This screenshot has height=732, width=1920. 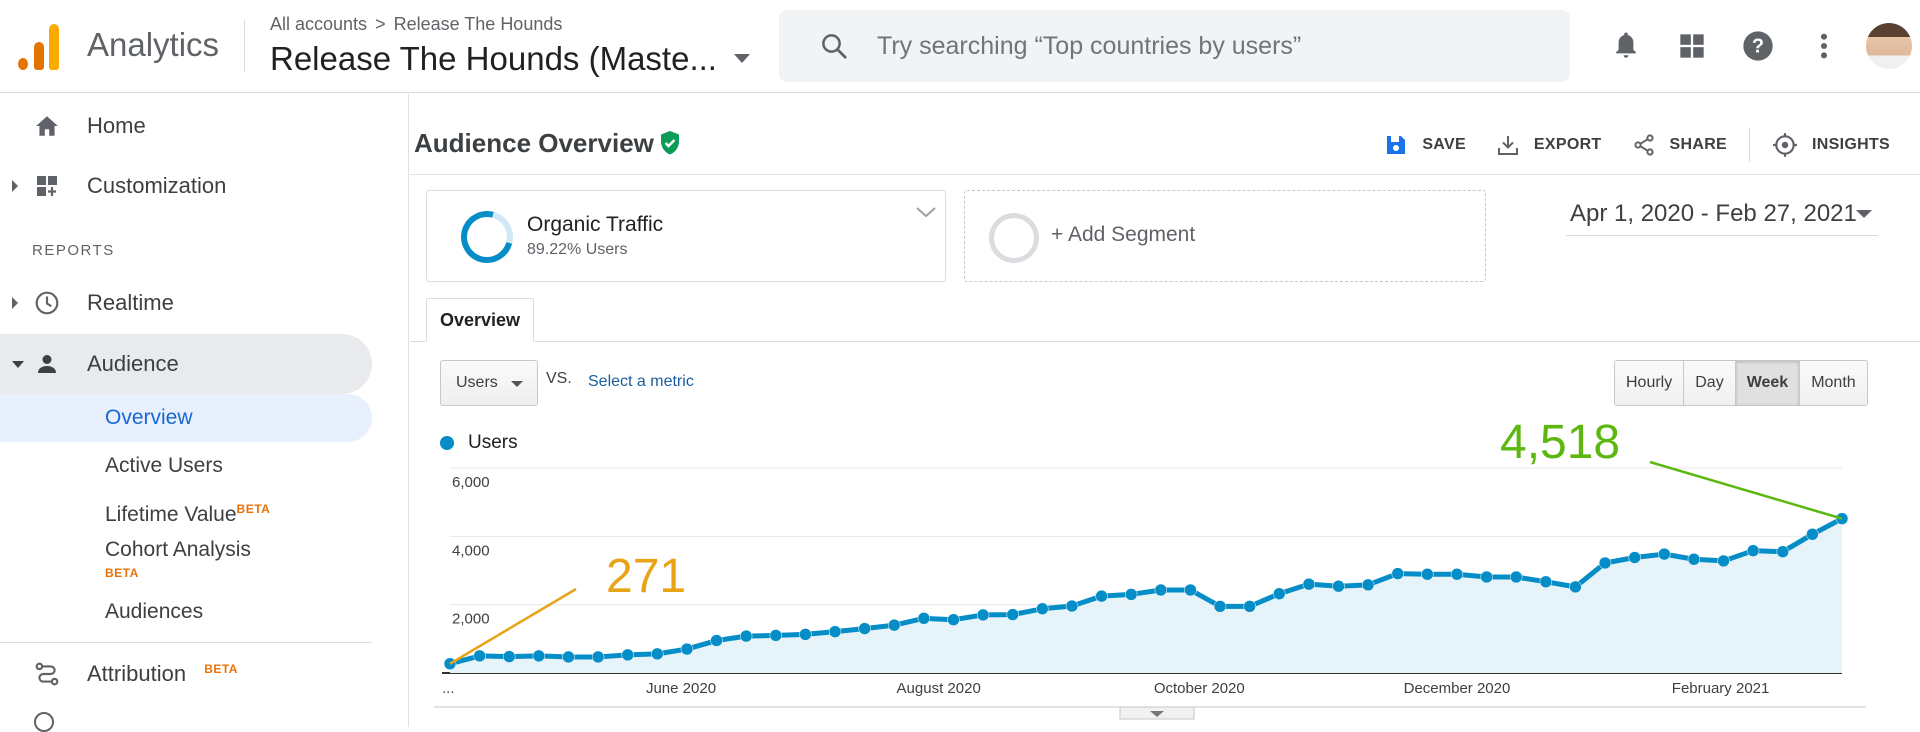 What do you see at coordinates (1225, 236) in the screenshot?
I see `add-segment-button: + Add Segment` at bounding box center [1225, 236].